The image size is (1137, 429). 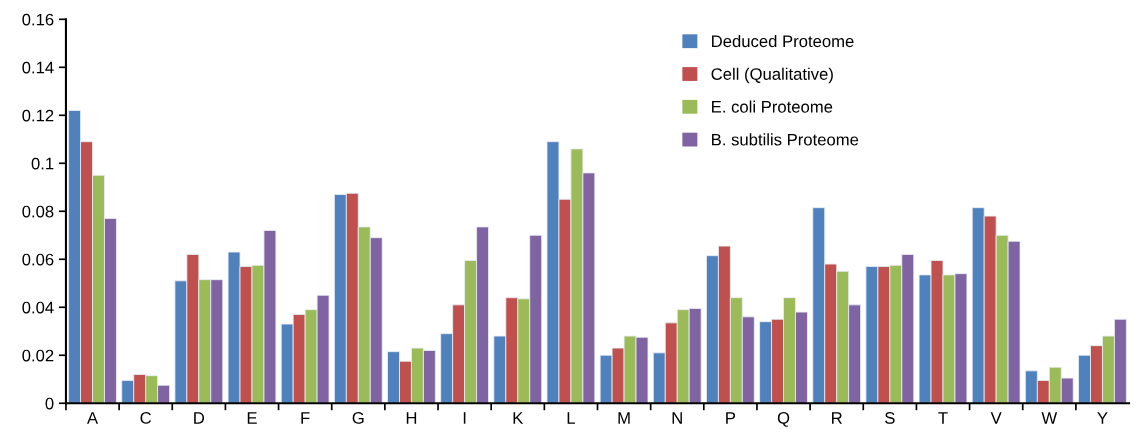 I want to click on x-tick-label: A, so click(x=93, y=418).